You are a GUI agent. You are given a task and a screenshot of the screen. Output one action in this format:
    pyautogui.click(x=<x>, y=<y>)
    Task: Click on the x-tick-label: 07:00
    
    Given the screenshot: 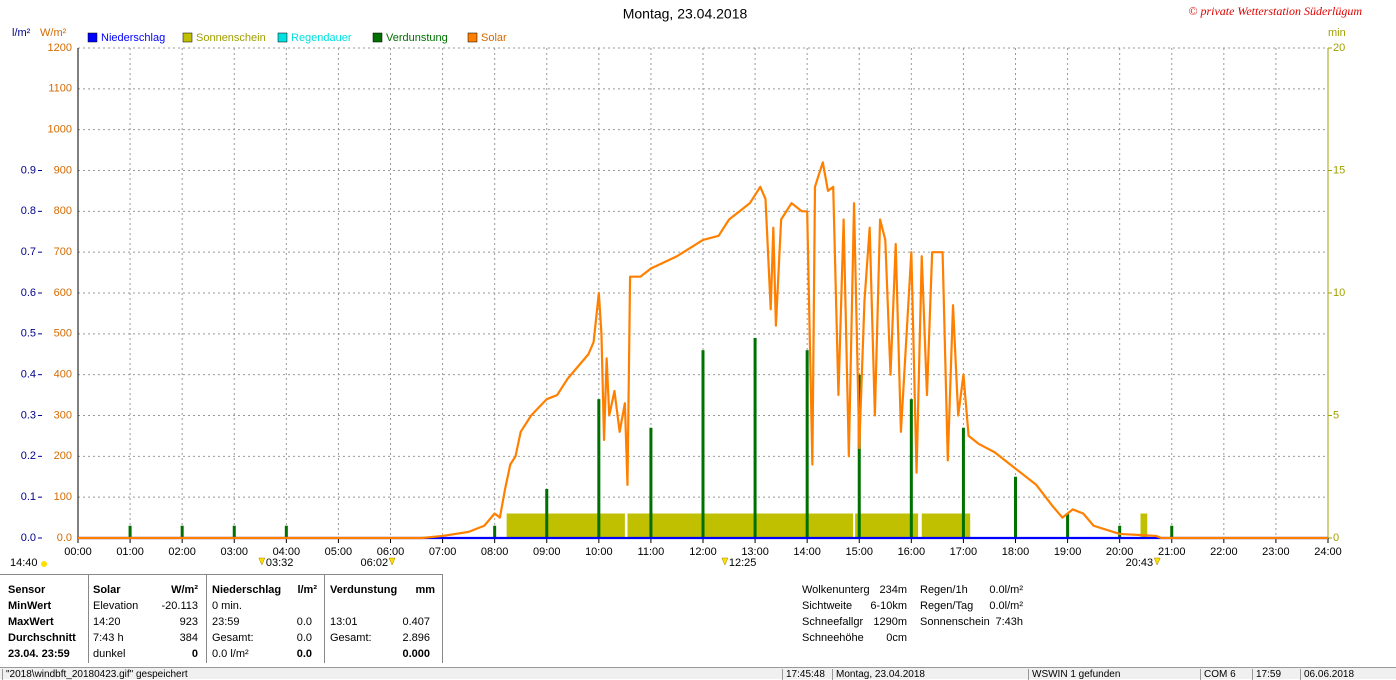 What is the action you would take?
    pyautogui.click(x=443, y=552)
    